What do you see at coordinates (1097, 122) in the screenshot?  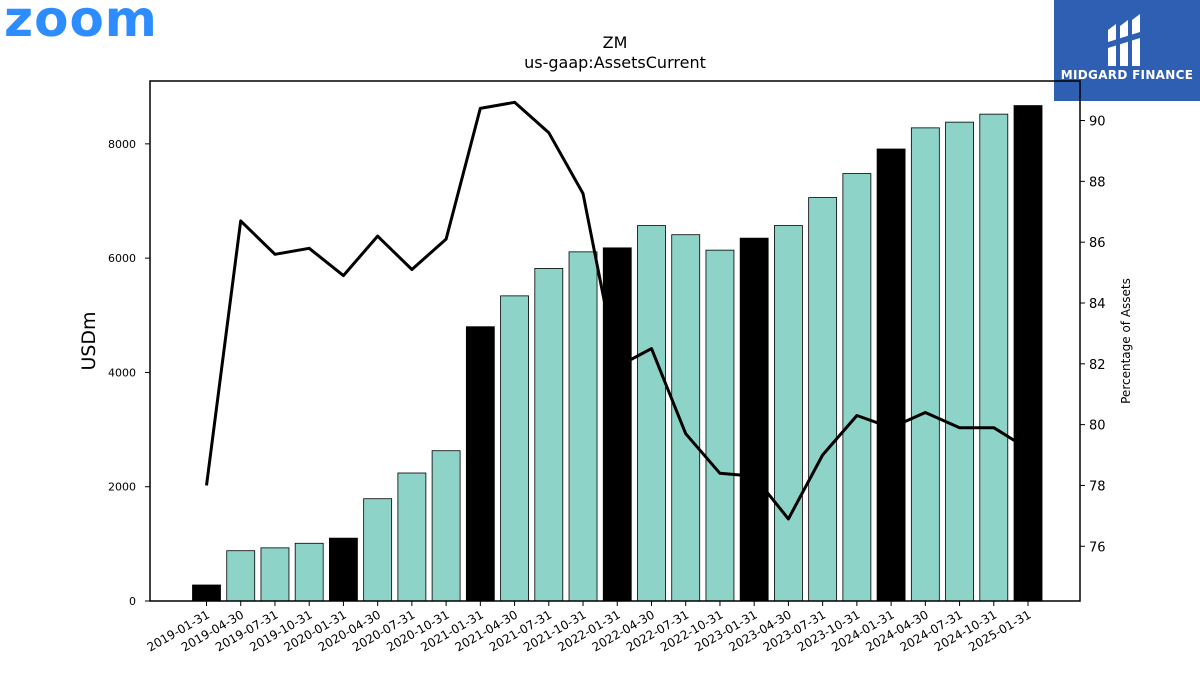 I see `y2-tick-label: 90` at bounding box center [1097, 122].